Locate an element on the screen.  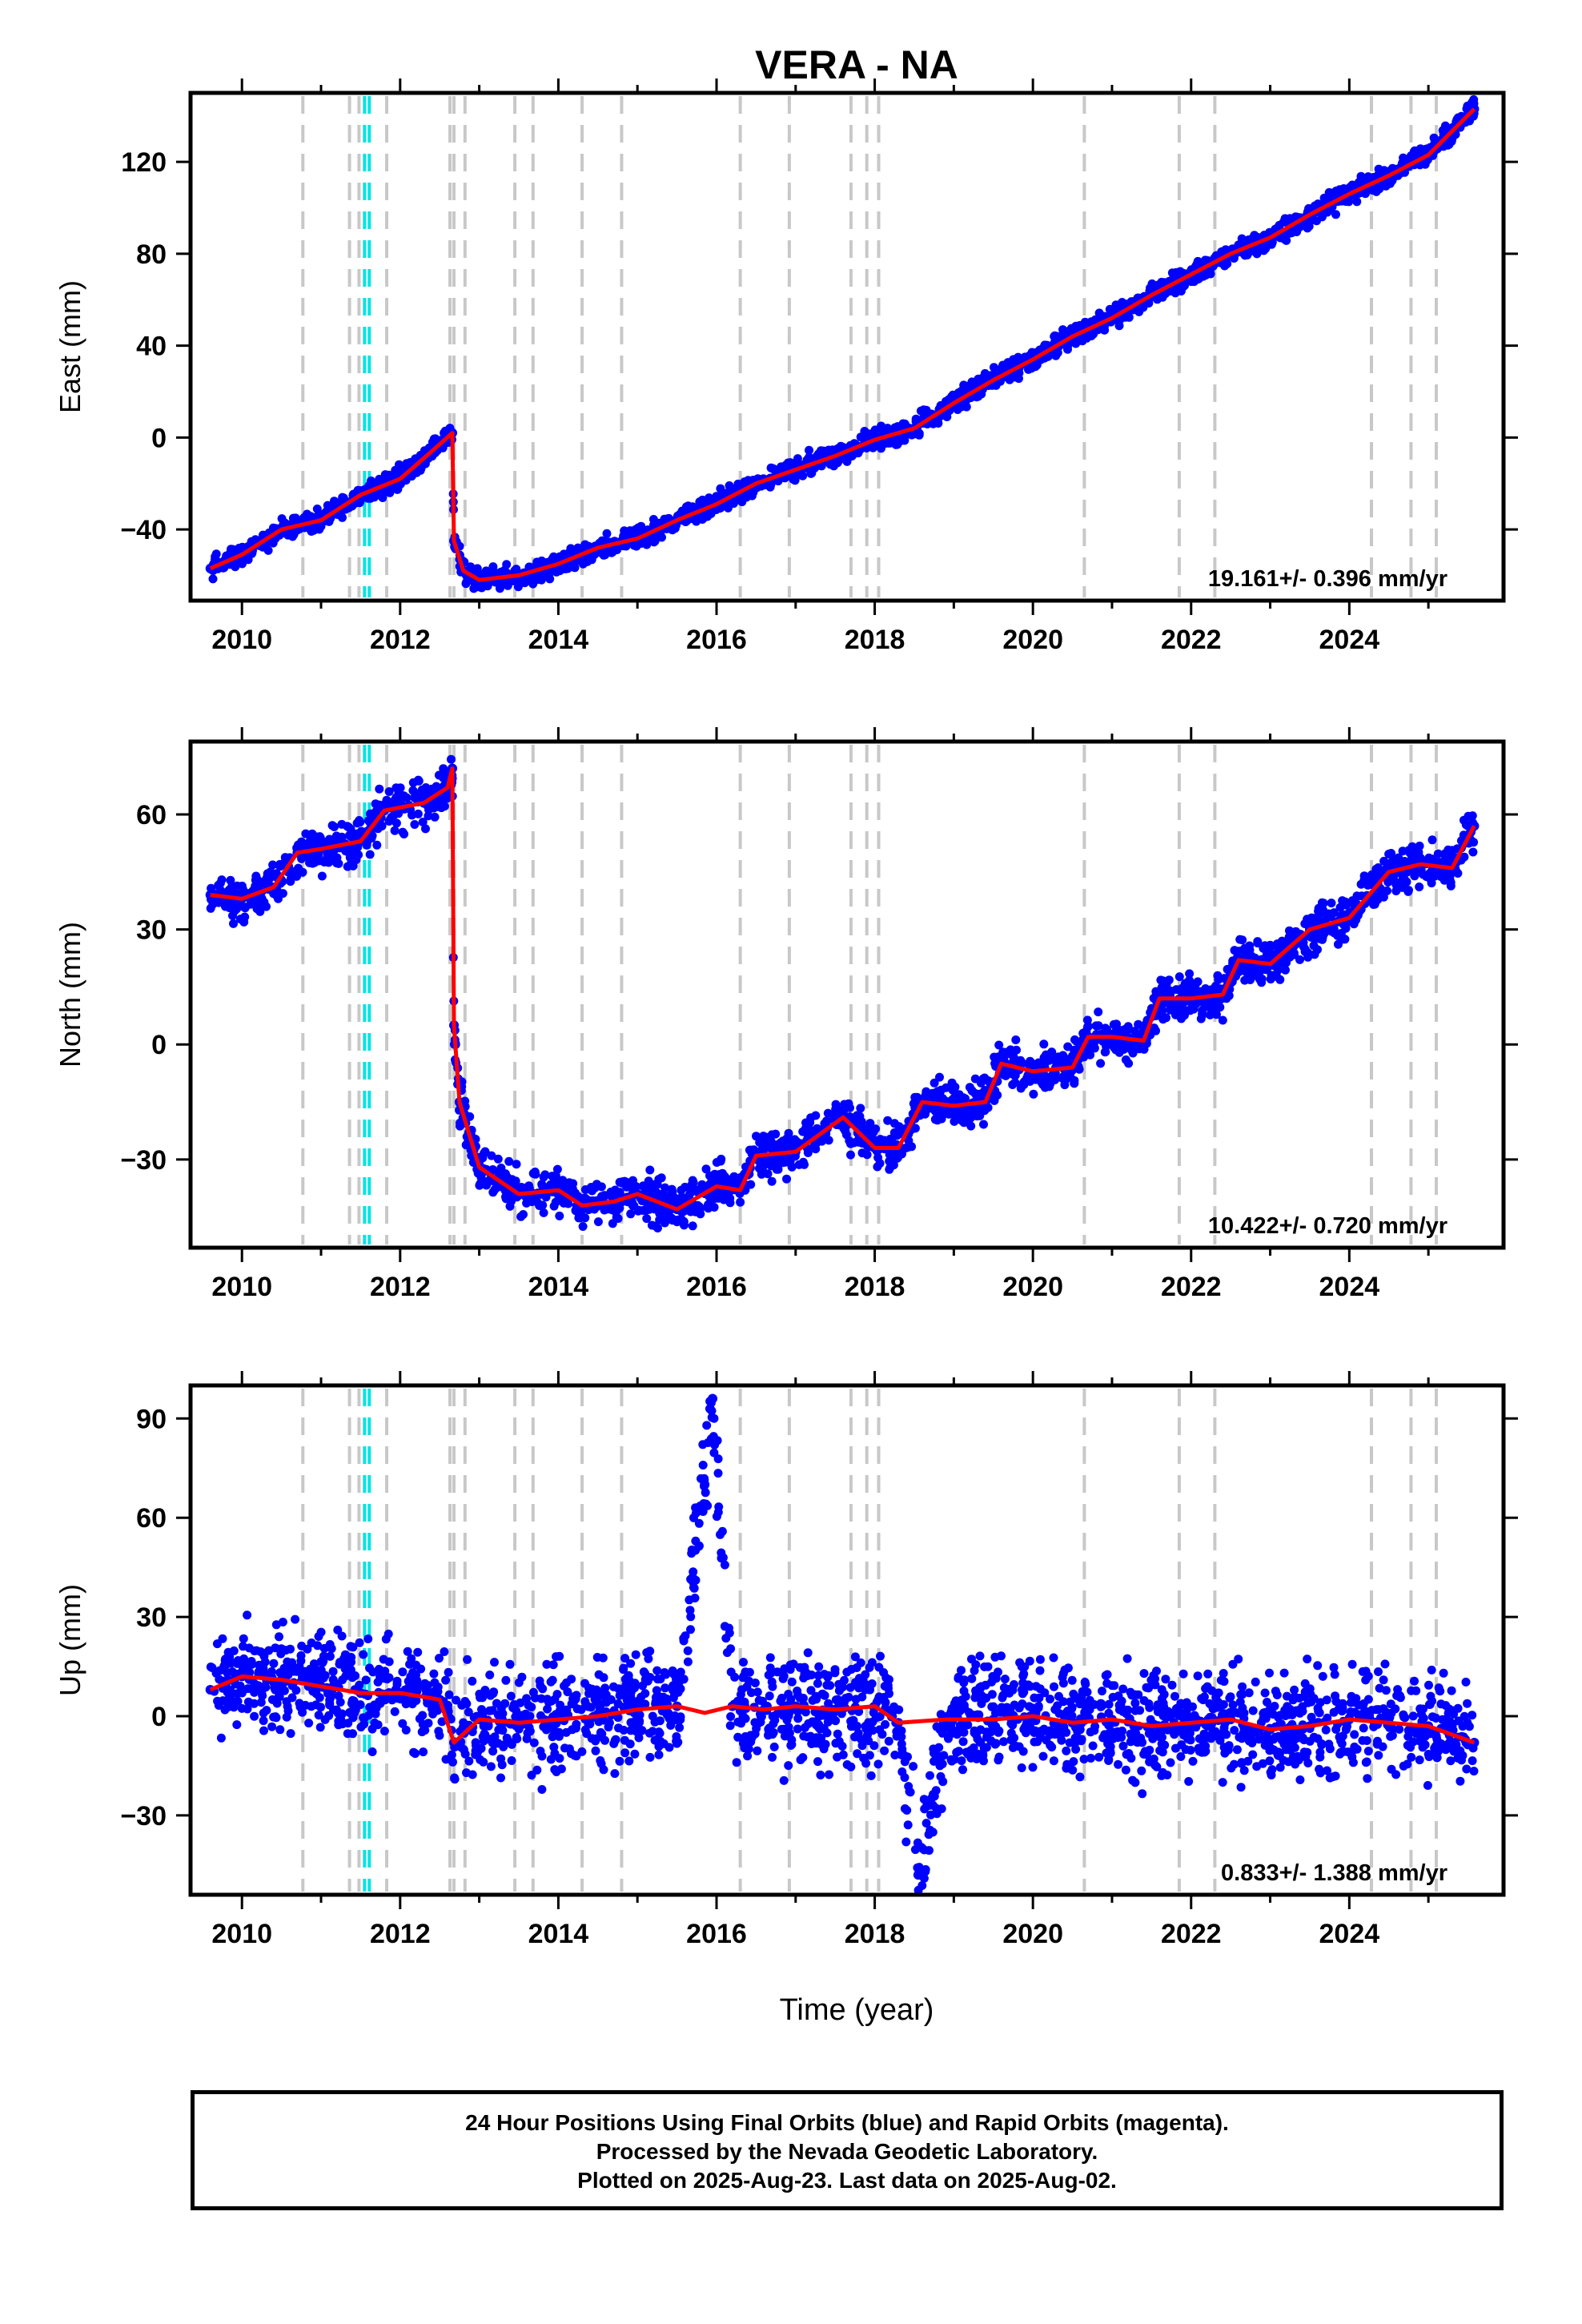
y-tick-label: −40 is located at coordinates (144, 530).